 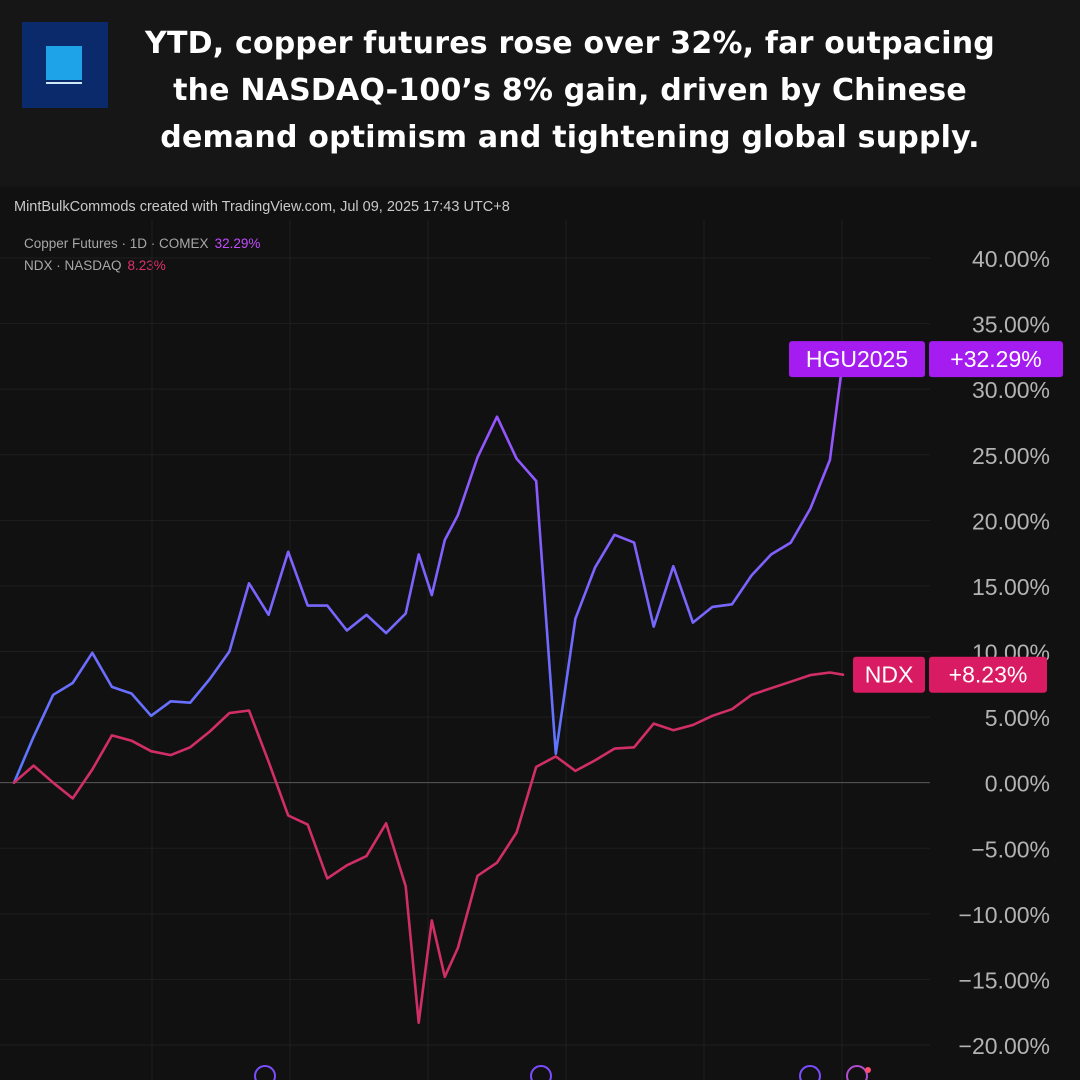 What do you see at coordinates (1011, 259) in the screenshot?
I see `y-tick-label: 40.00%` at bounding box center [1011, 259].